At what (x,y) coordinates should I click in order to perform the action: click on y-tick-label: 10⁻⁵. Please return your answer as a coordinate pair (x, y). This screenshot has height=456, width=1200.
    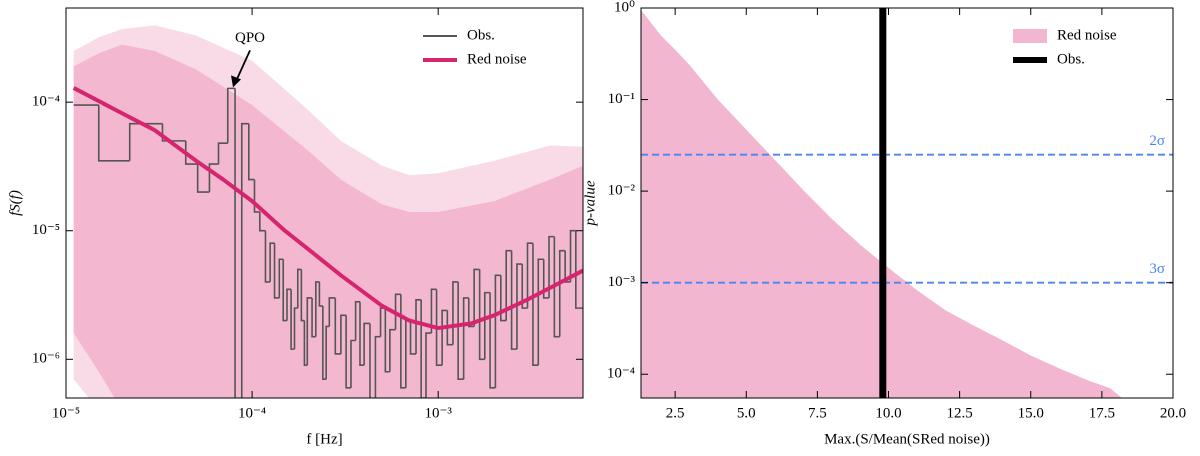
    Looking at the image, I should click on (46, 230).